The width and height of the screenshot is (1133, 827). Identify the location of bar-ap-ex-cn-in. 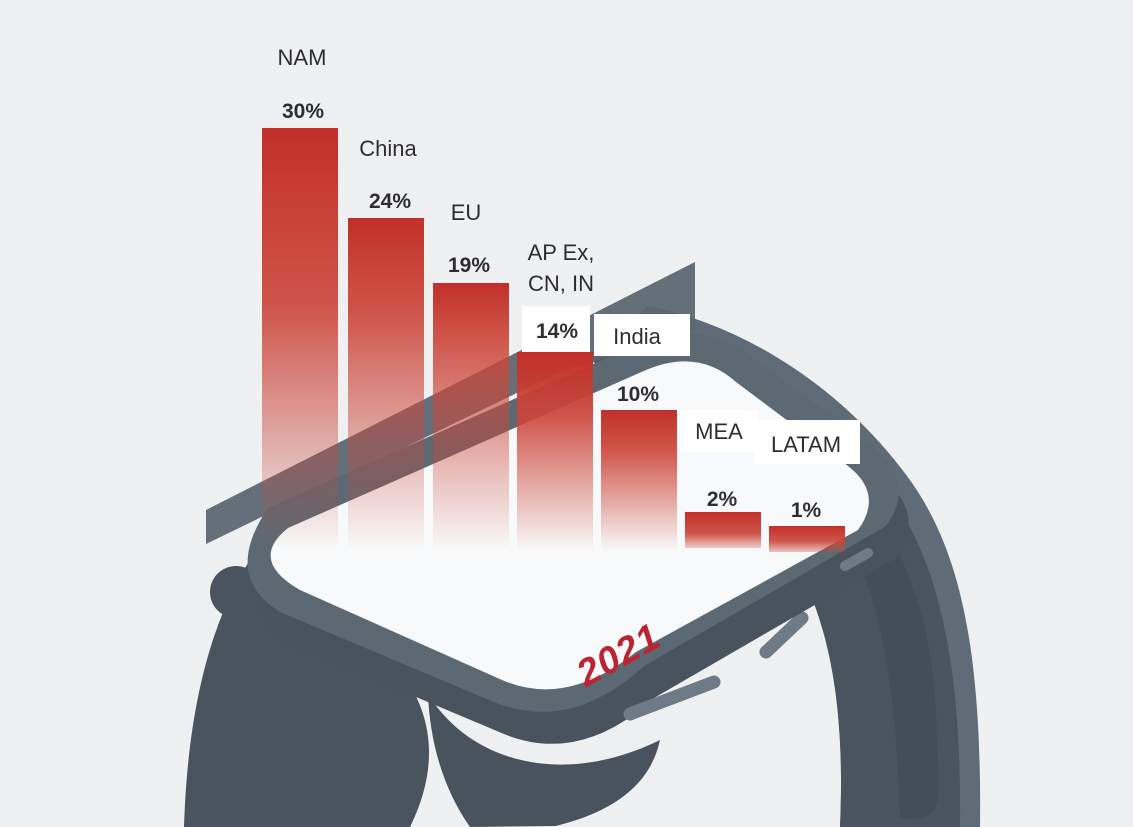
(555, 451).